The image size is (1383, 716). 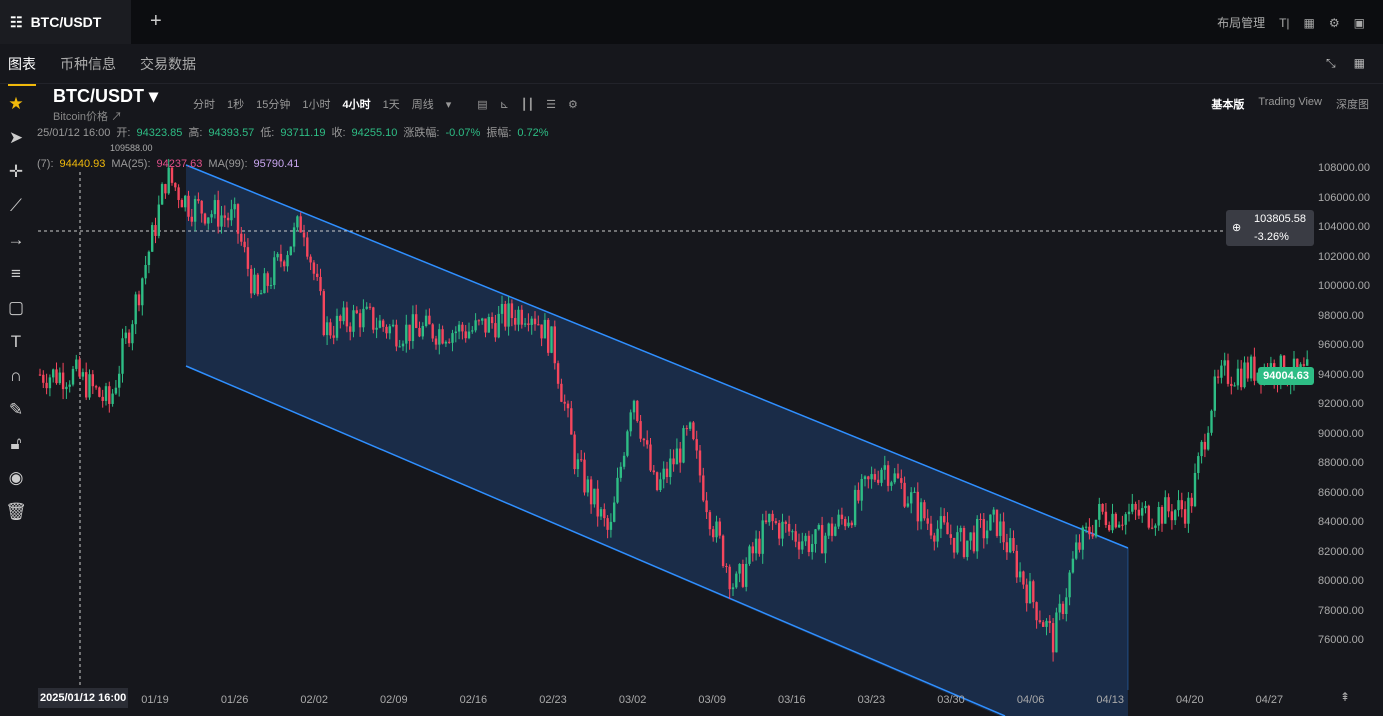 I want to click on eye-icon: ◉, so click(x=16, y=477).